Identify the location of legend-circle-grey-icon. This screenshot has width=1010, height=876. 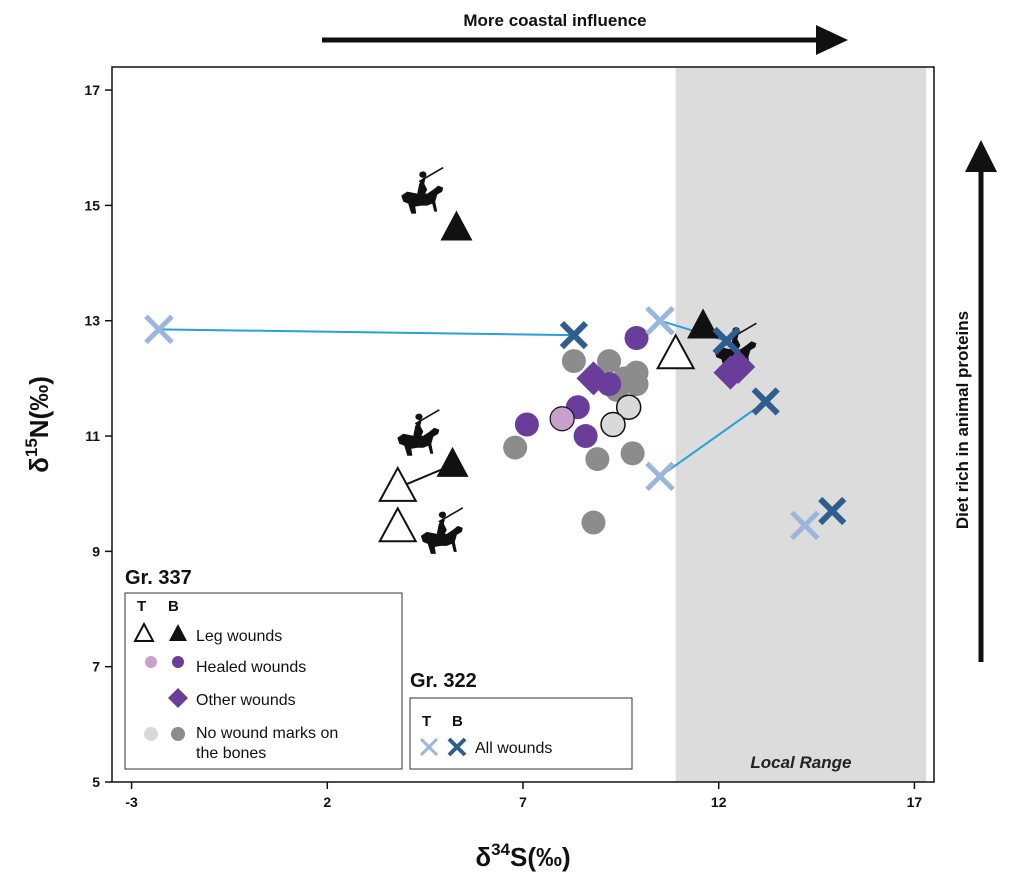
(178, 734).